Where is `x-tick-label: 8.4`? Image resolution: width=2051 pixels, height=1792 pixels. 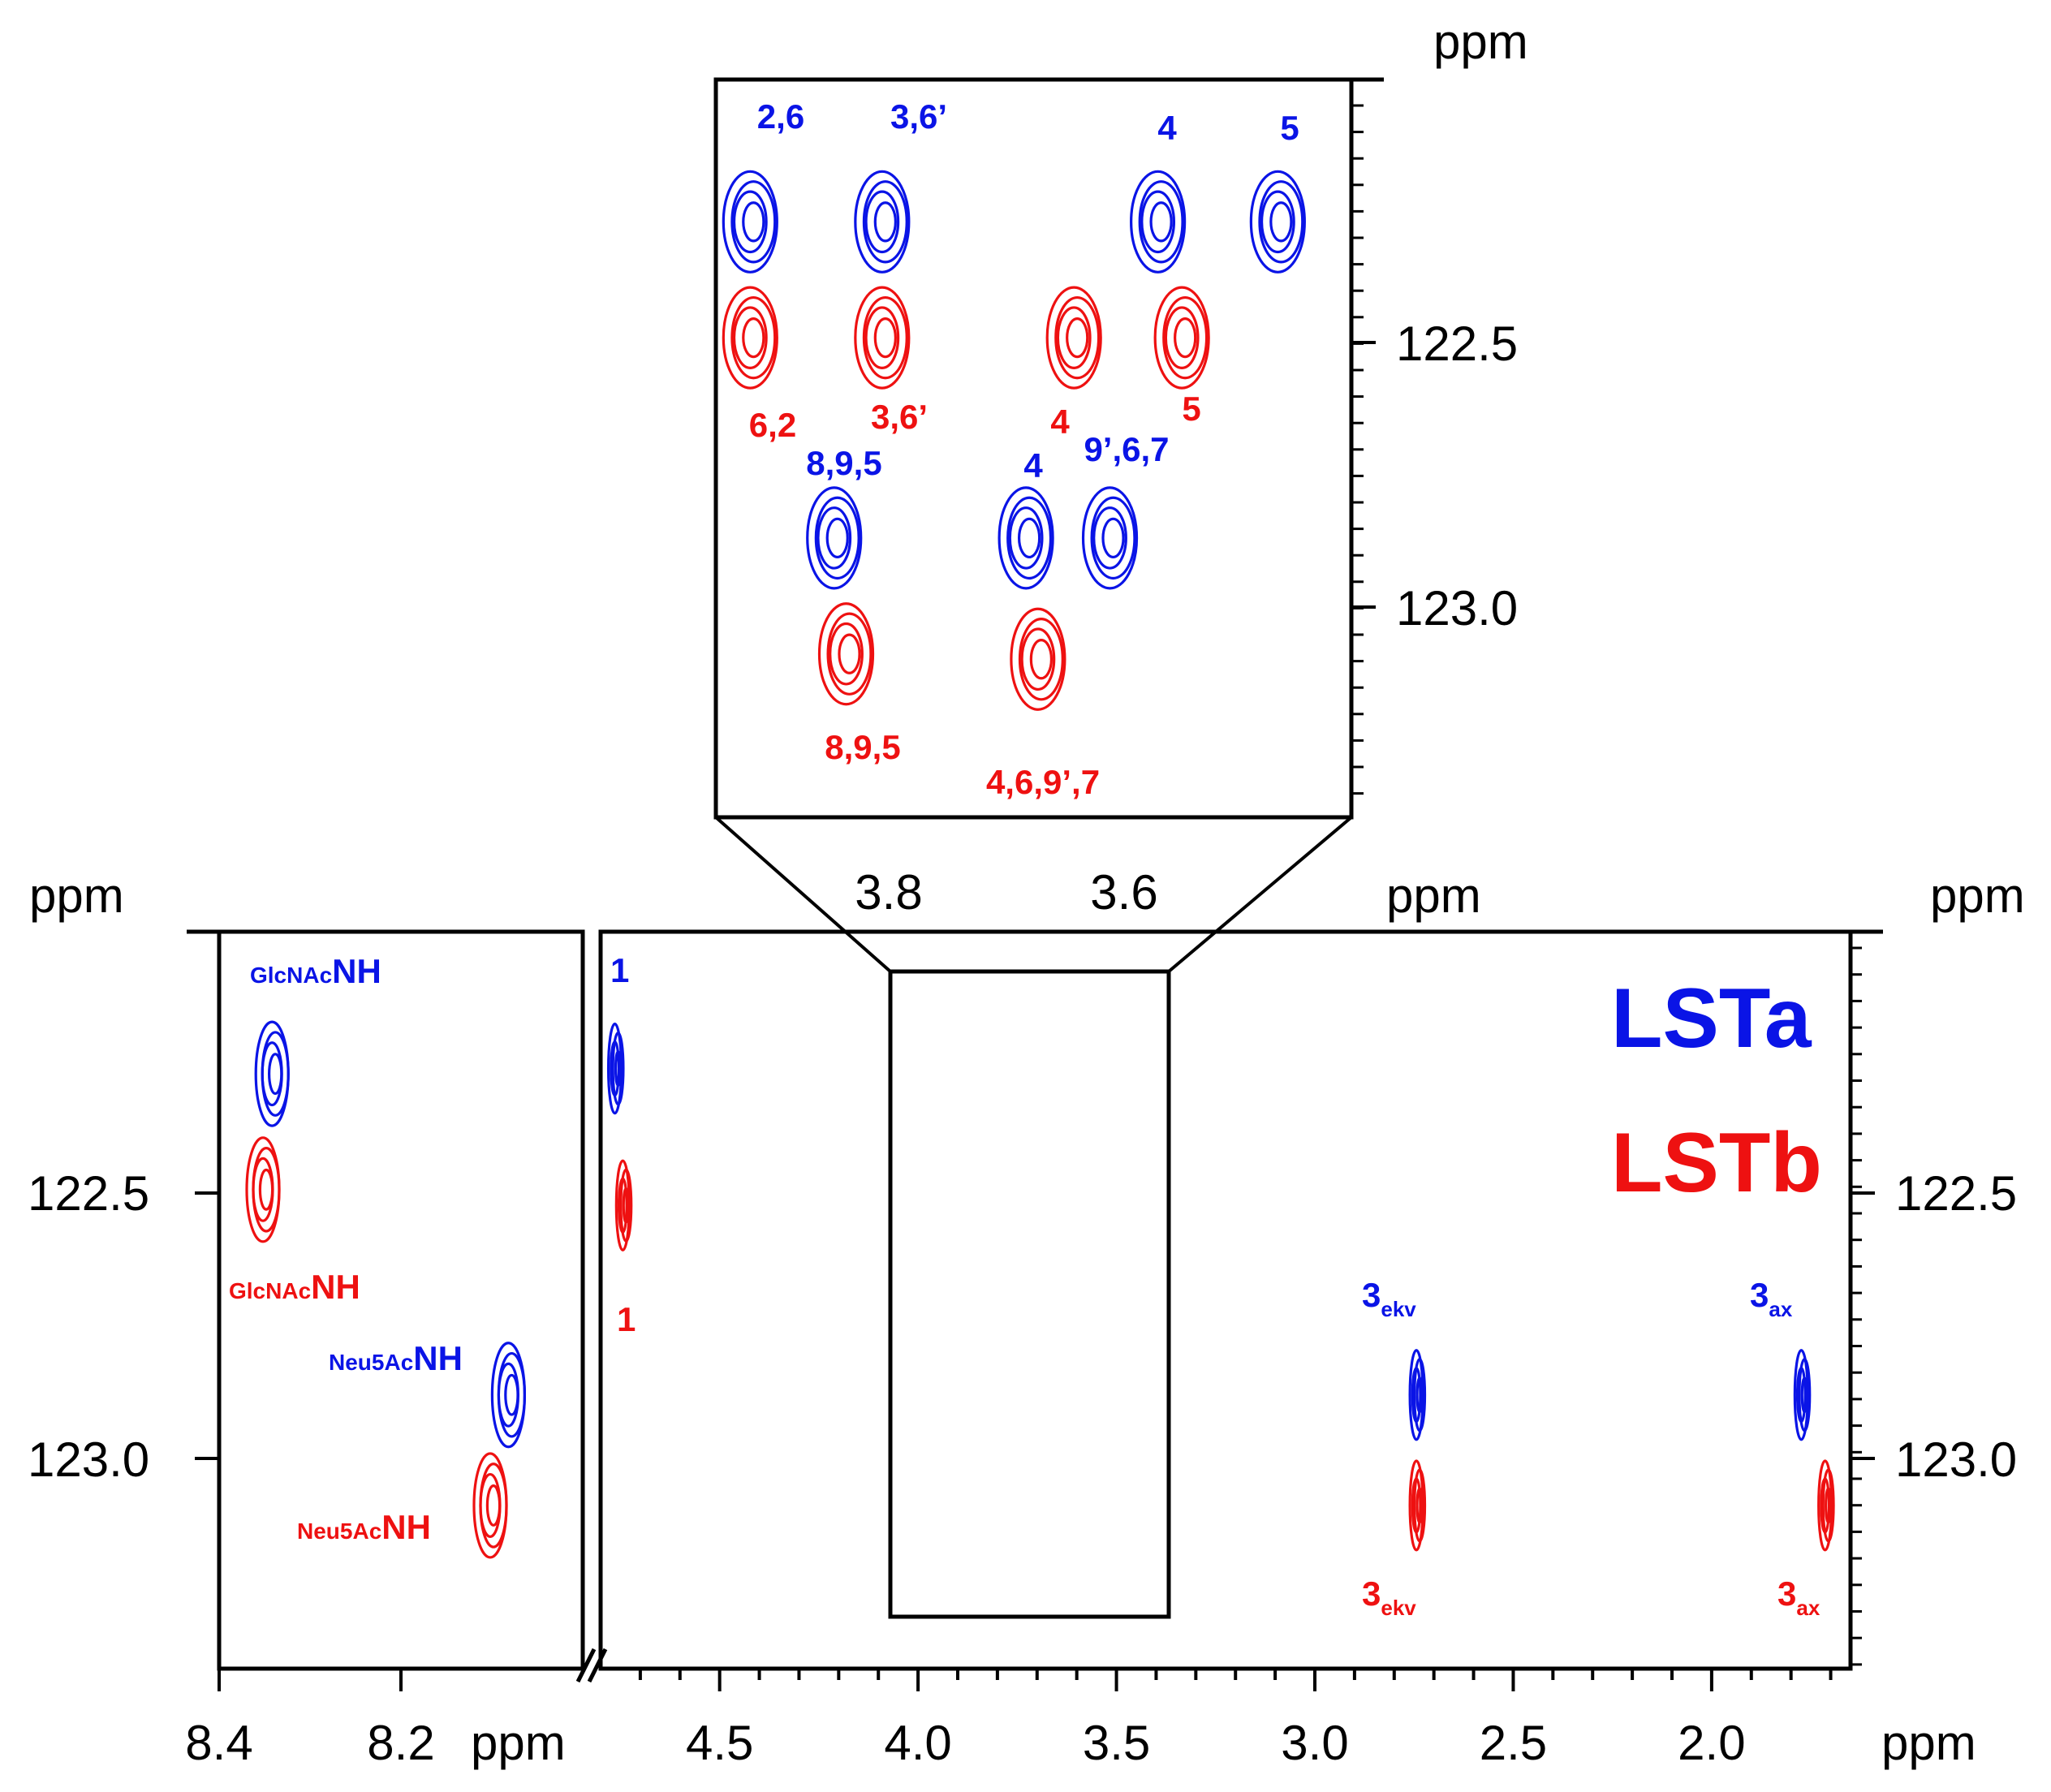
x-tick-label: 8.4 is located at coordinates (218, 1743).